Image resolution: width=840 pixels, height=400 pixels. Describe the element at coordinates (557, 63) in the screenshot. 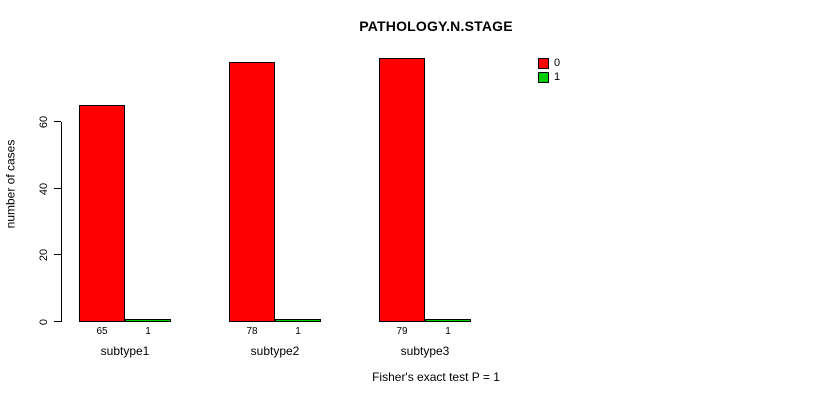

I see `legend-label: 0` at that location.